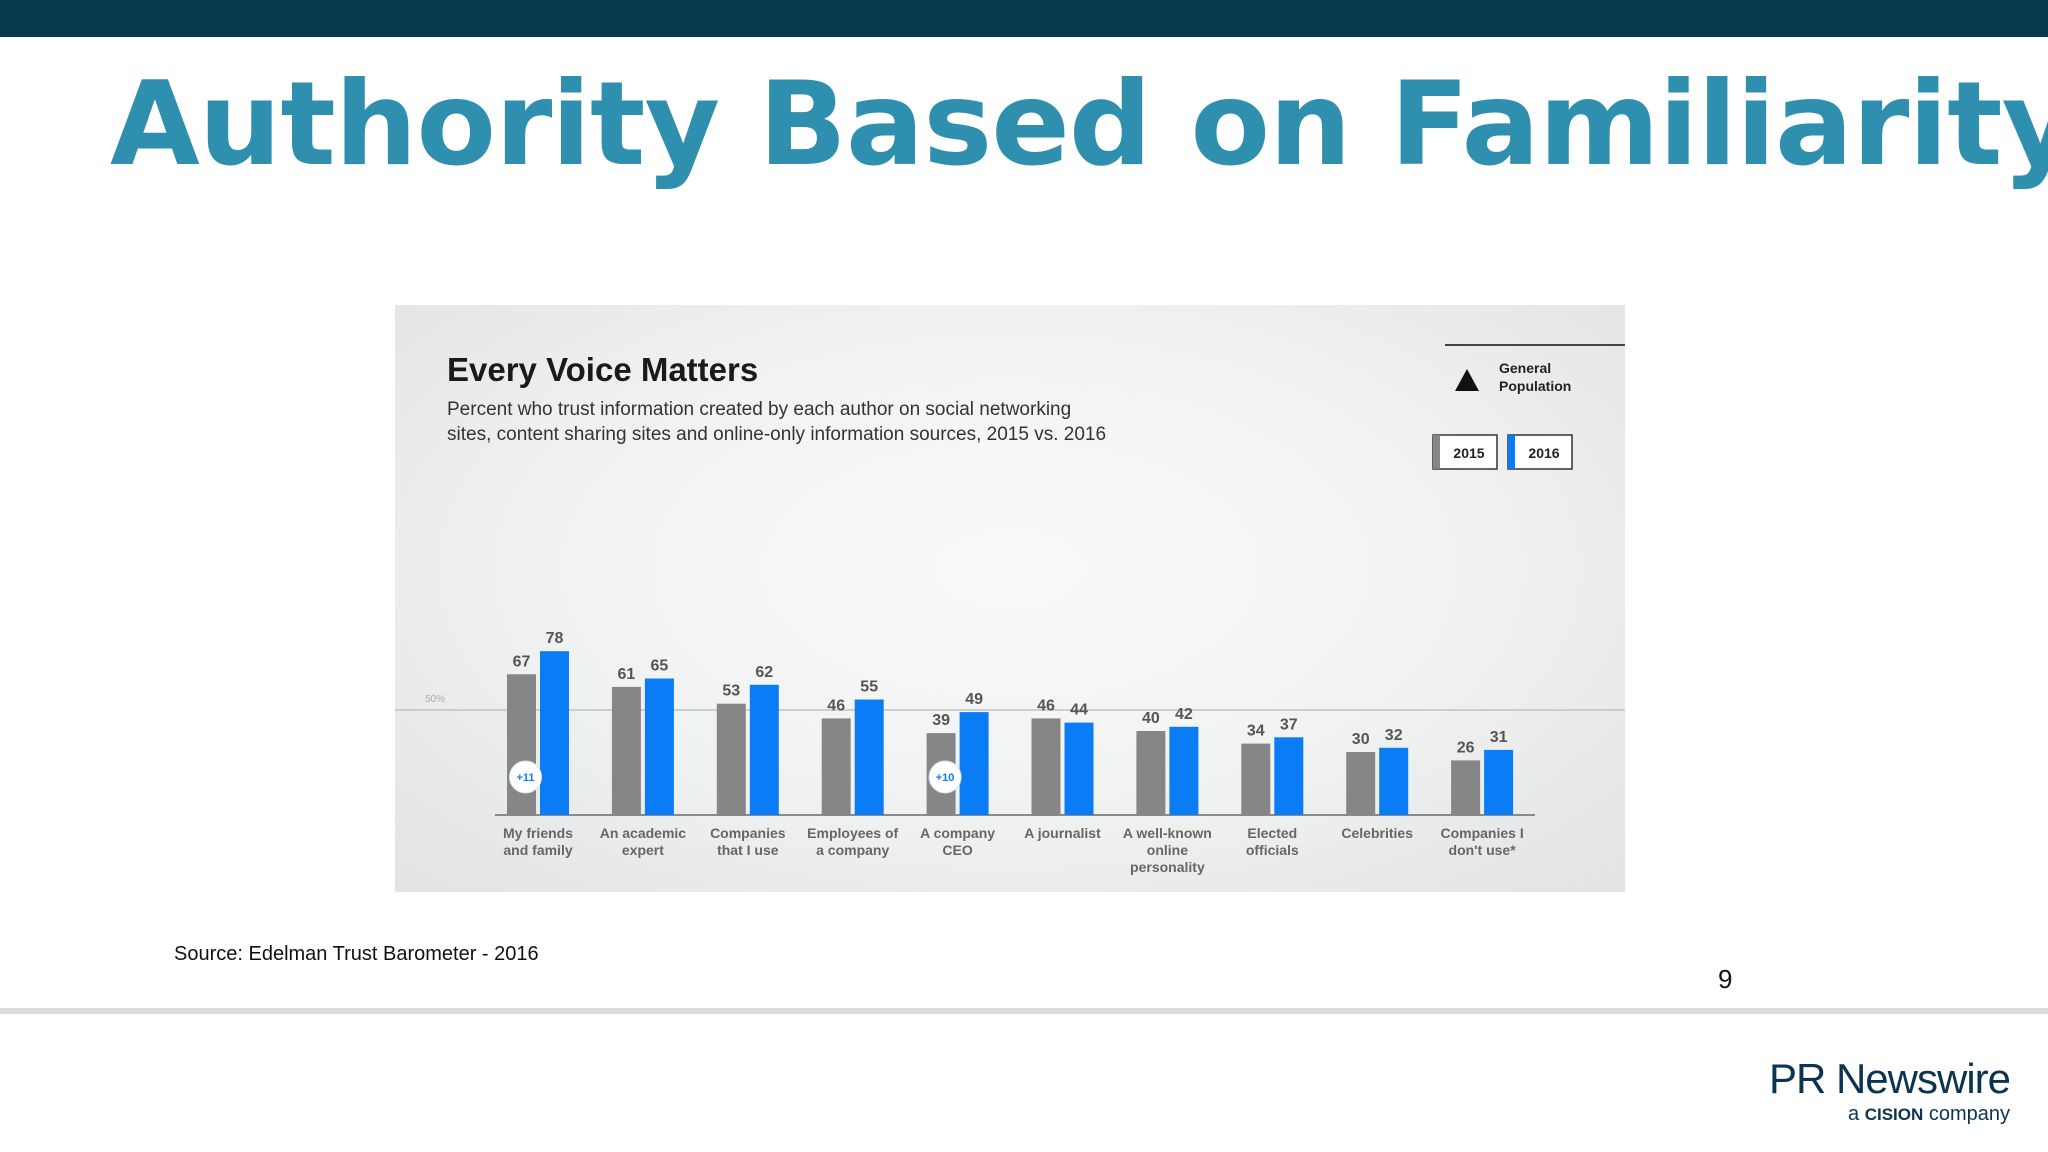  I want to click on category-label-line: Companies I, so click(1481, 833).